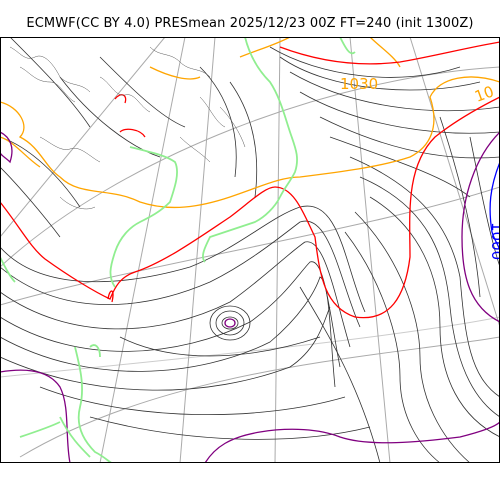 This screenshot has height=500, width=500. Describe the element at coordinates (494, 241) in the screenshot. I see `contour-label-1000: 1000` at that location.